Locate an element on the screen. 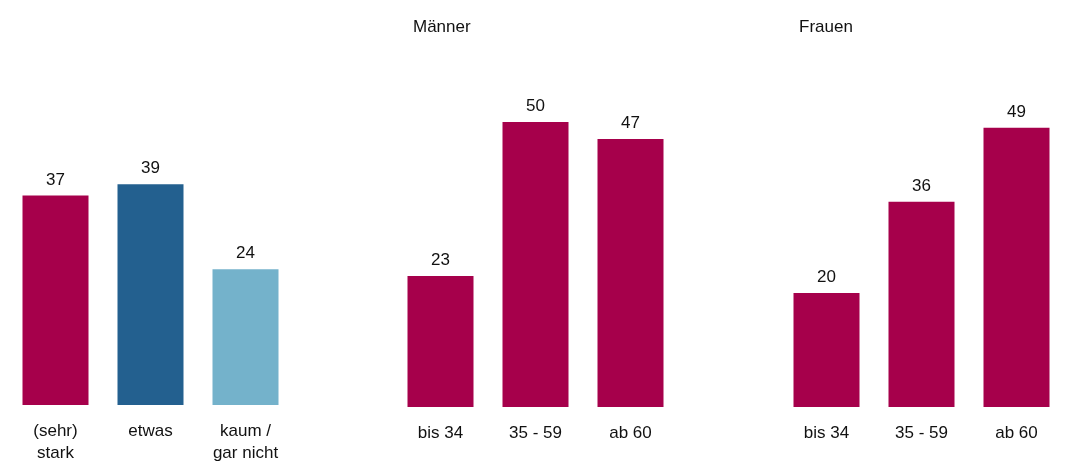 This screenshot has width=1072, height=471. chart-title: Männer is located at coordinates (442, 26).